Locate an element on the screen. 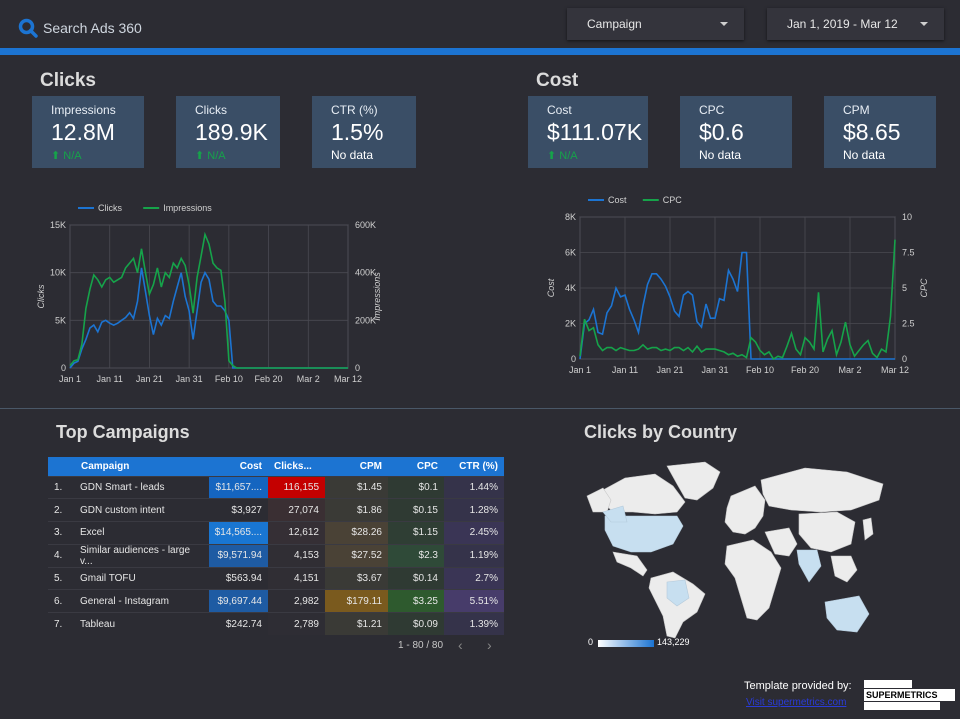 This screenshot has height=719, width=960. y2-tick-label: 7.5 is located at coordinates (908, 253).